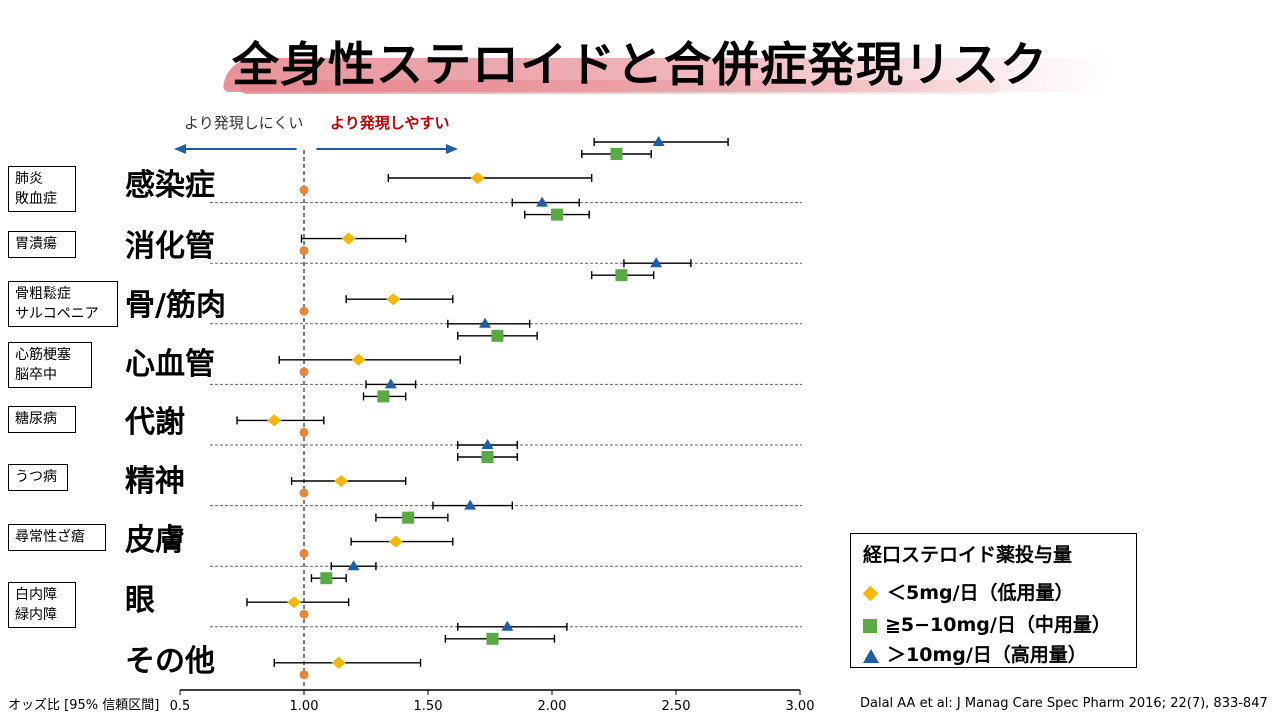 The width and height of the screenshot is (1280, 720). I want to click on hint-less-likely: より発現しにくい, so click(244, 123).